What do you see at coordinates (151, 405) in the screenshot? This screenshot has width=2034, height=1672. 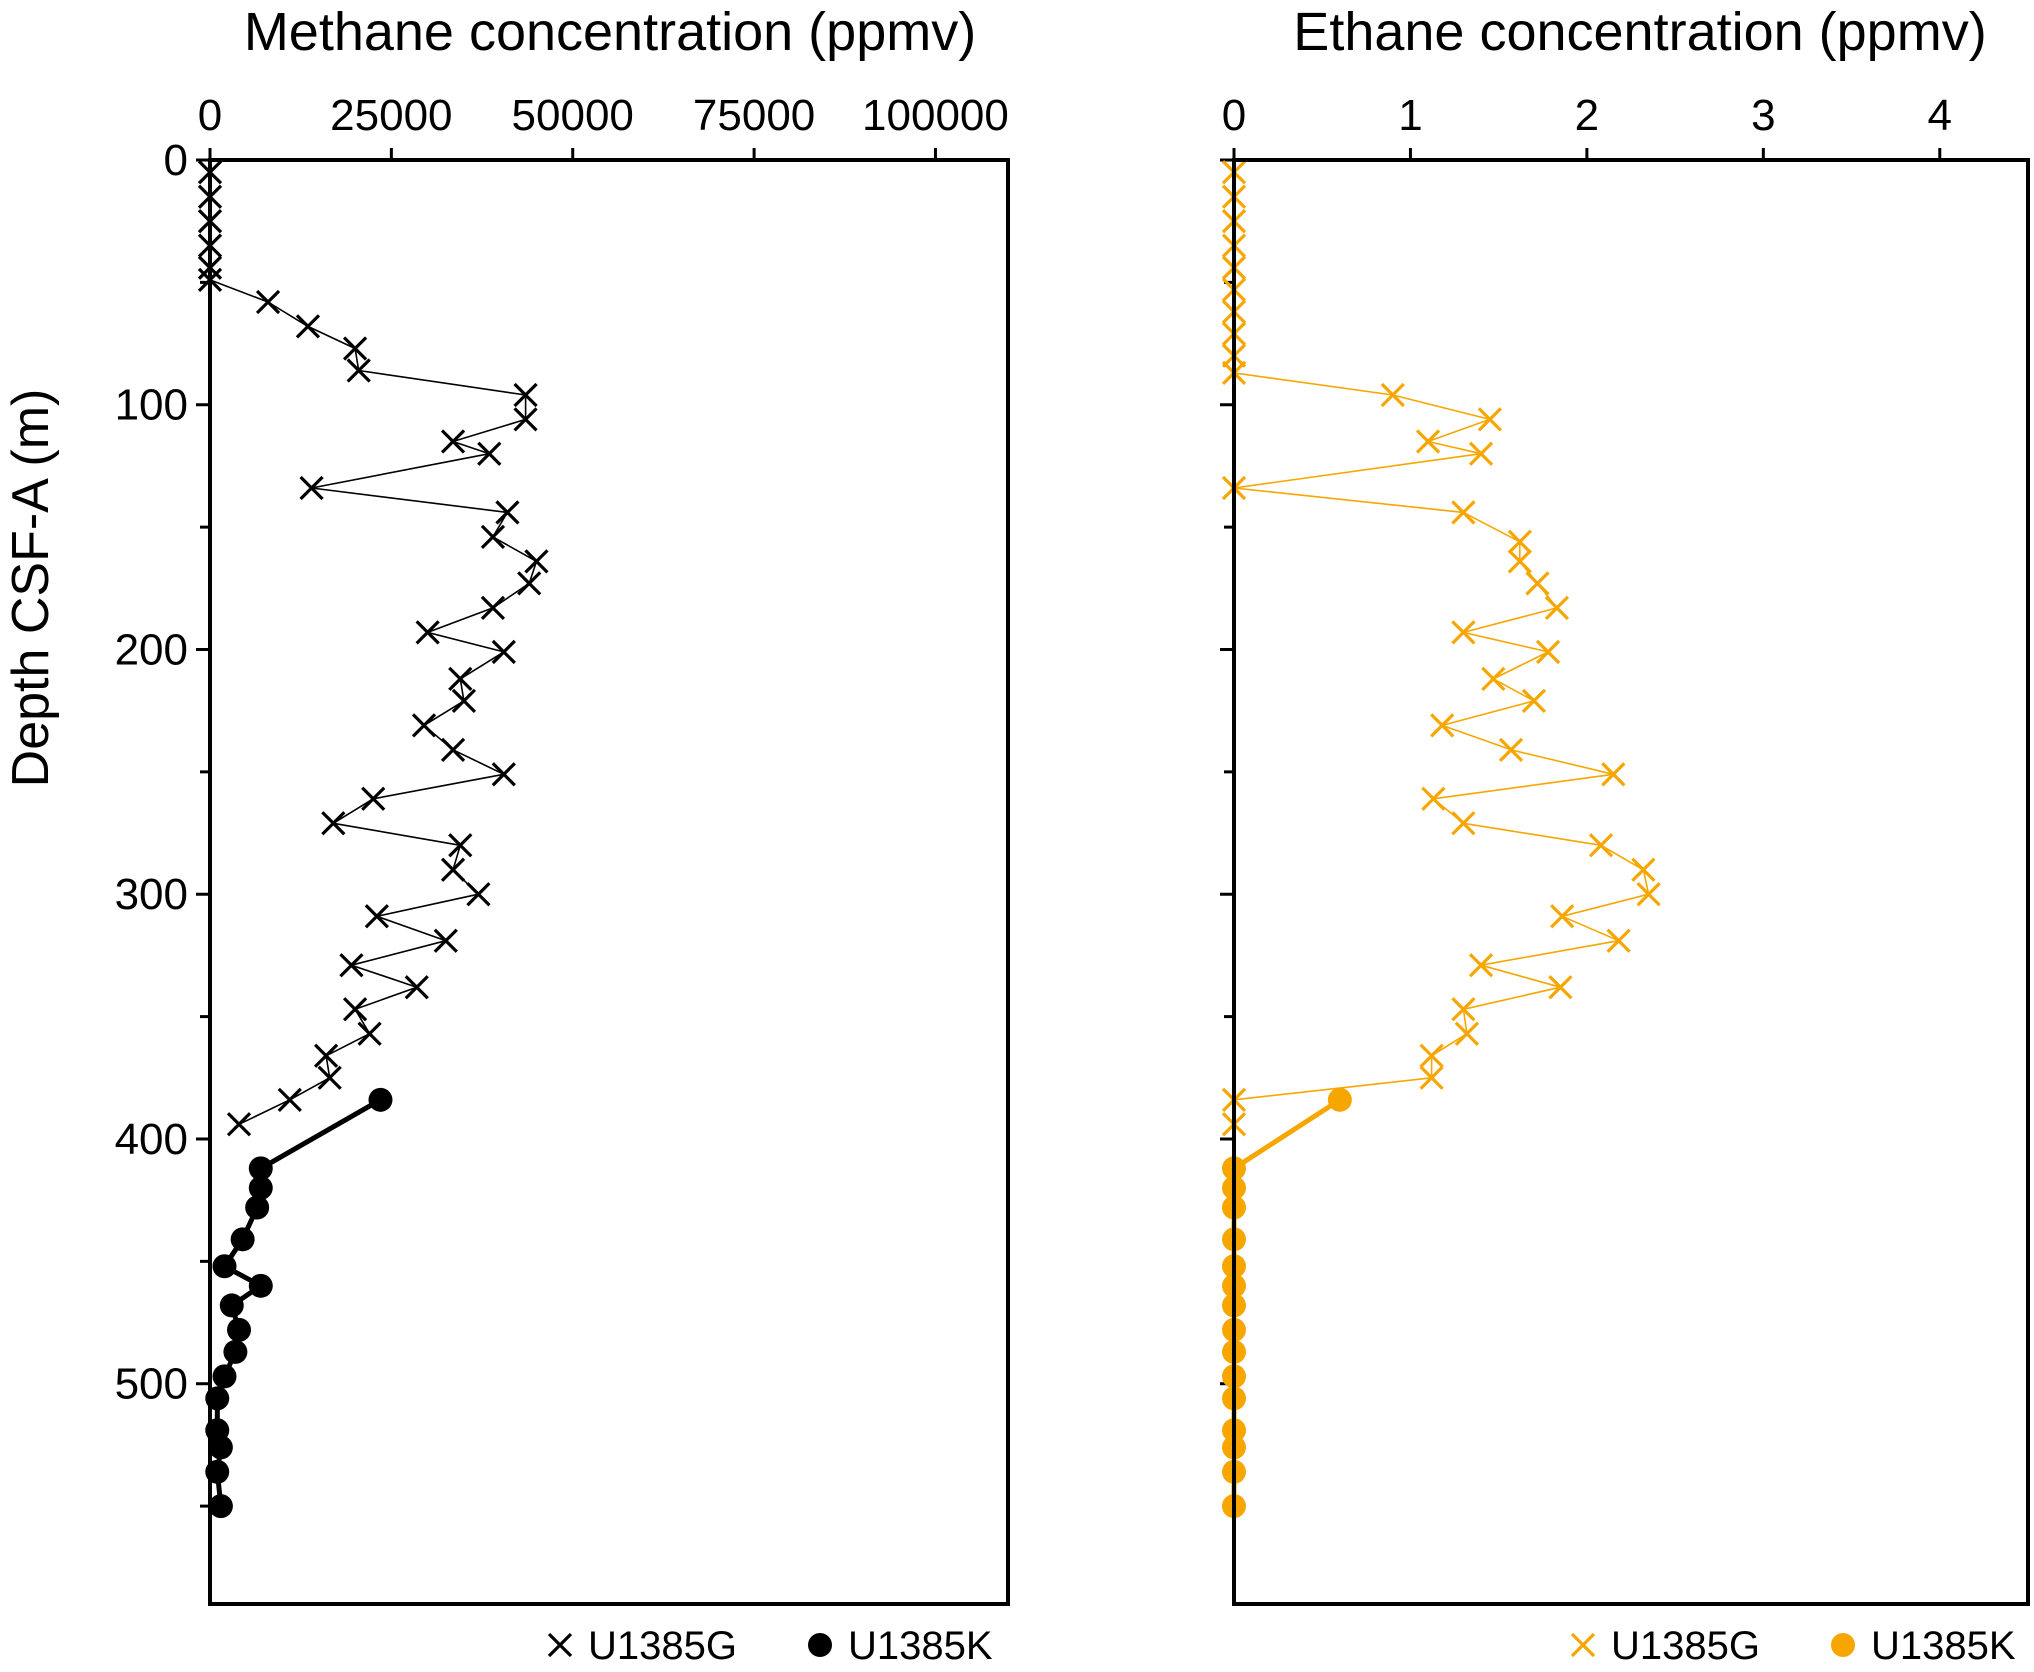 I see `y-tick-label: 100` at bounding box center [151, 405].